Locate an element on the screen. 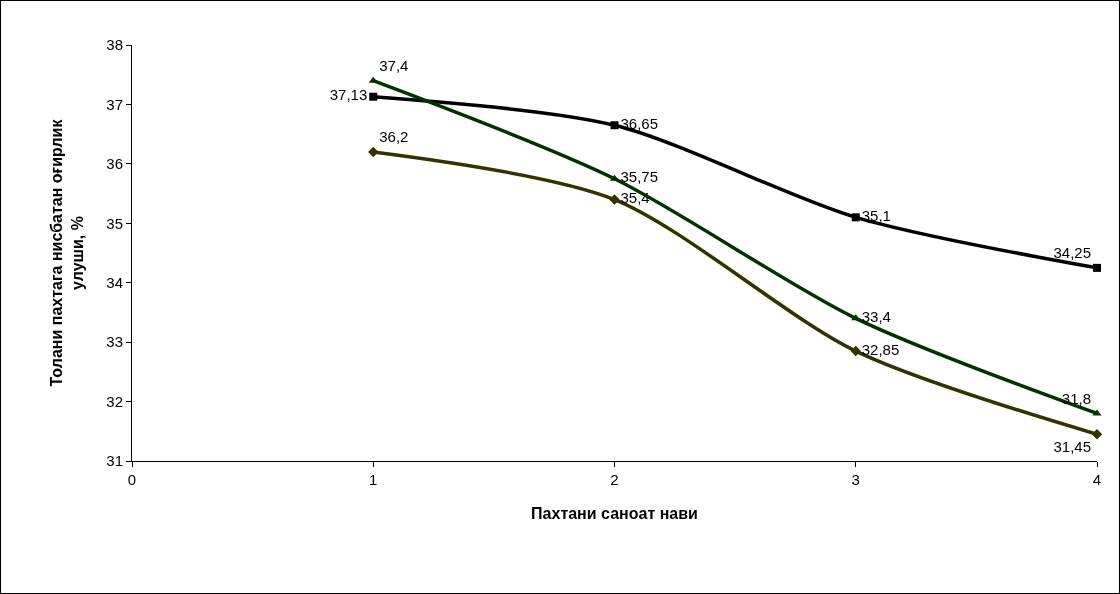 Image resolution: width=1120 pixels, height=594 pixels. x-tick-label: 3 is located at coordinates (855, 479).